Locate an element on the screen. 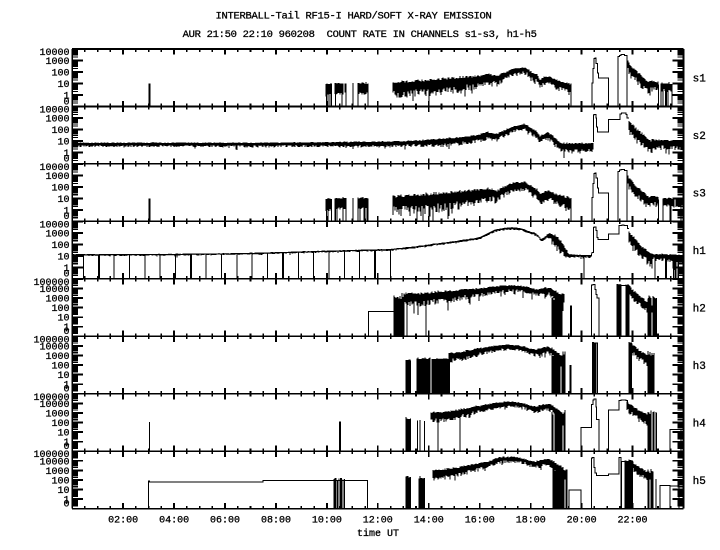 The width and height of the screenshot is (720, 550). svg-text: h5 is located at coordinates (699, 482).